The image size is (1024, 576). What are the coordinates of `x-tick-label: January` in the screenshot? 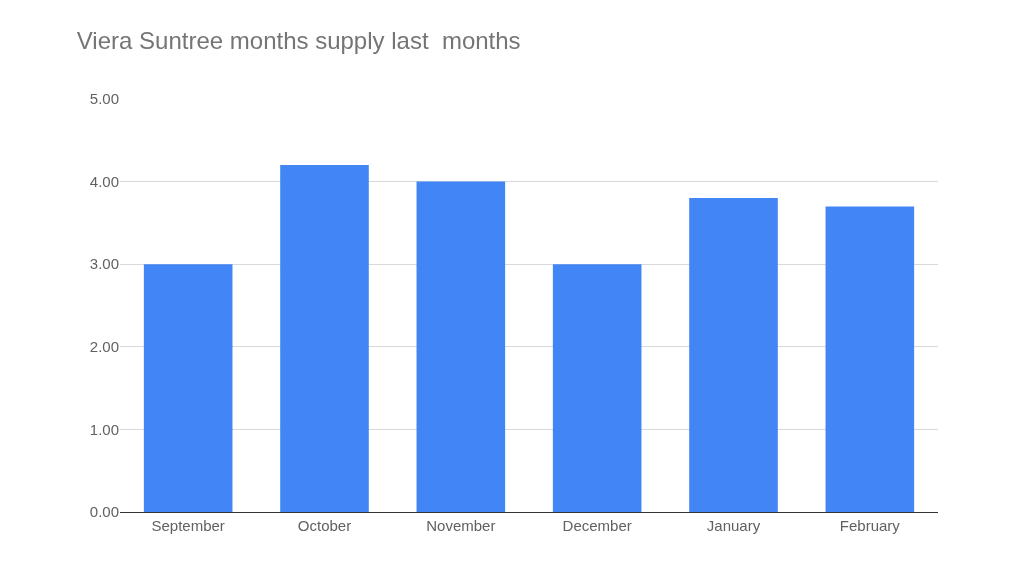 It's located at (733, 525).